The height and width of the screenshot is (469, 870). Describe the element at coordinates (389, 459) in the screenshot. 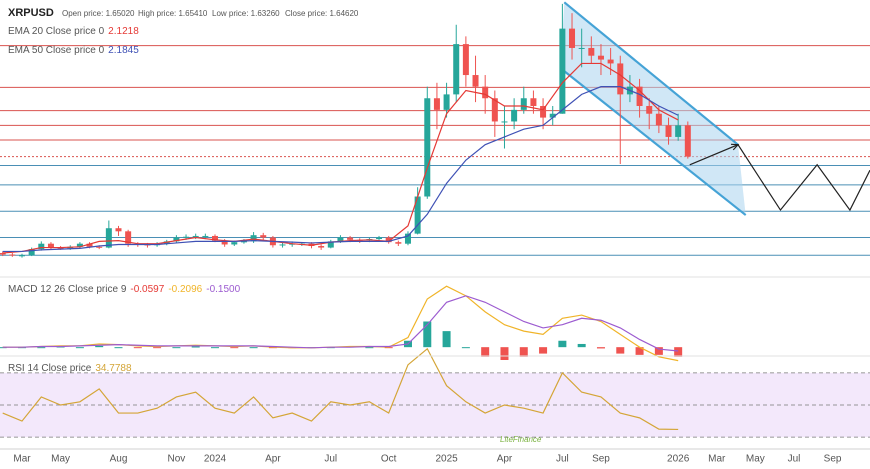

I see `x-tick-label: Oct` at that location.